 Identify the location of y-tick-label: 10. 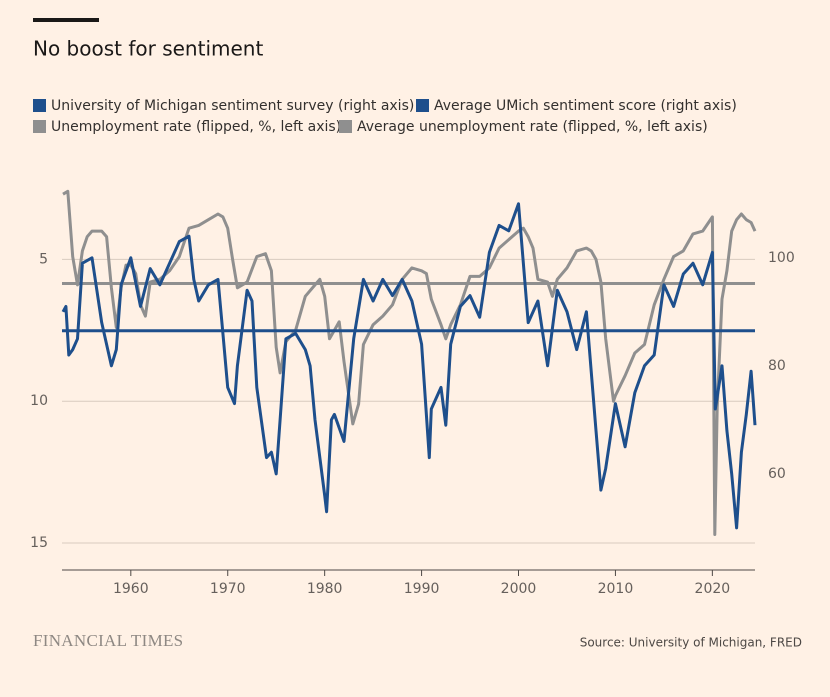
(39, 401).